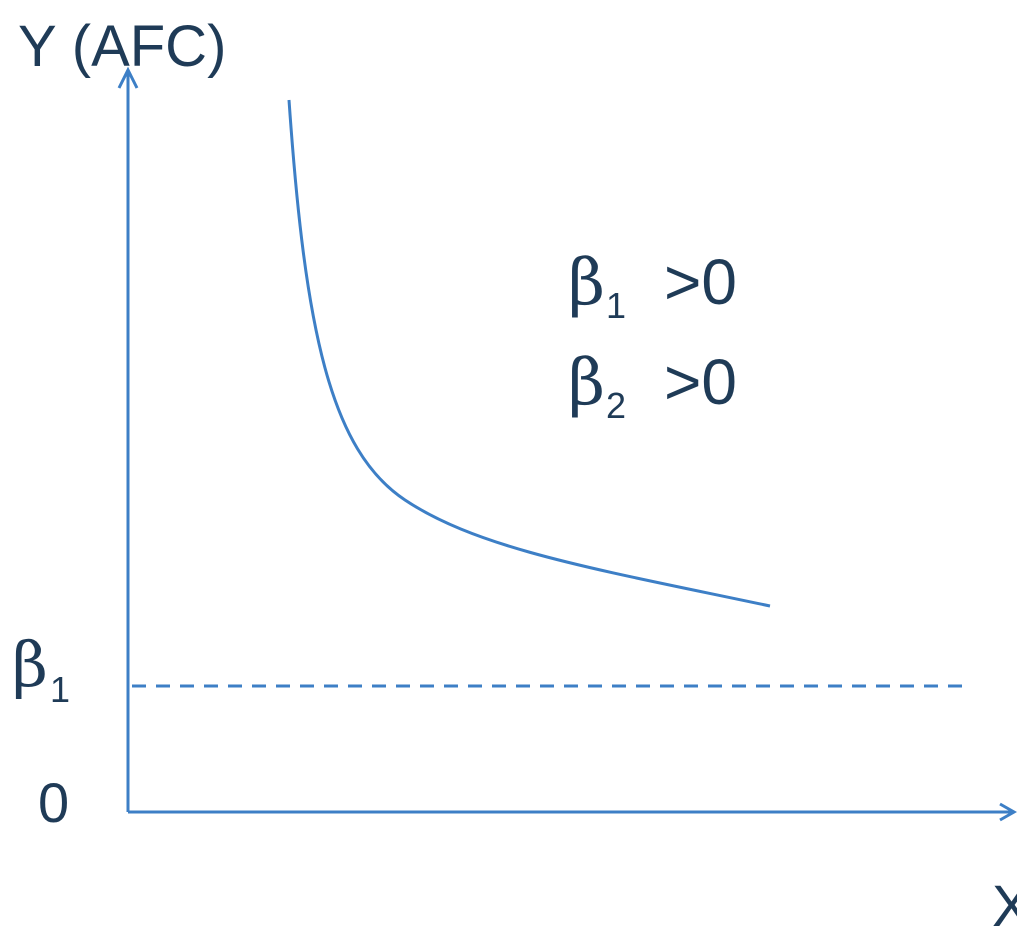 The width and height of the screenshot is (1017, 932). What do you see at coordinates (60, 689) in the screenshot?
I see `beta1-axis-subscript: 1` at bounding box center [60, 689].